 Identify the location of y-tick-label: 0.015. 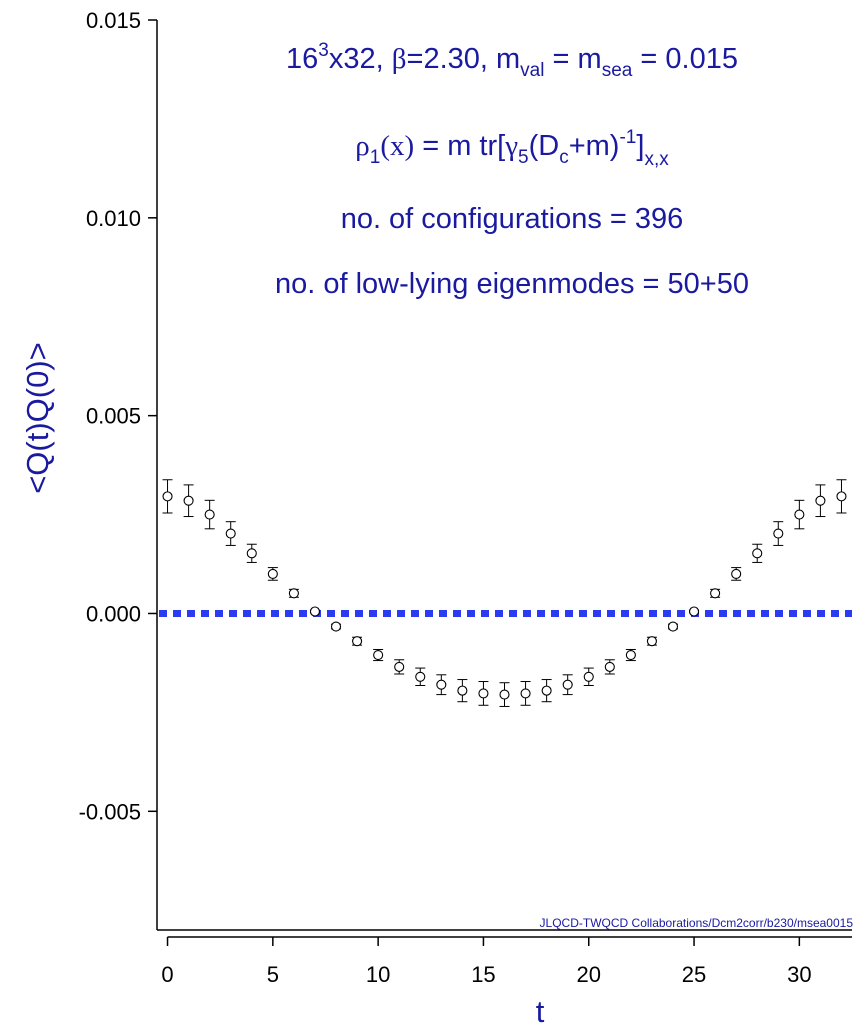
(113, 20).